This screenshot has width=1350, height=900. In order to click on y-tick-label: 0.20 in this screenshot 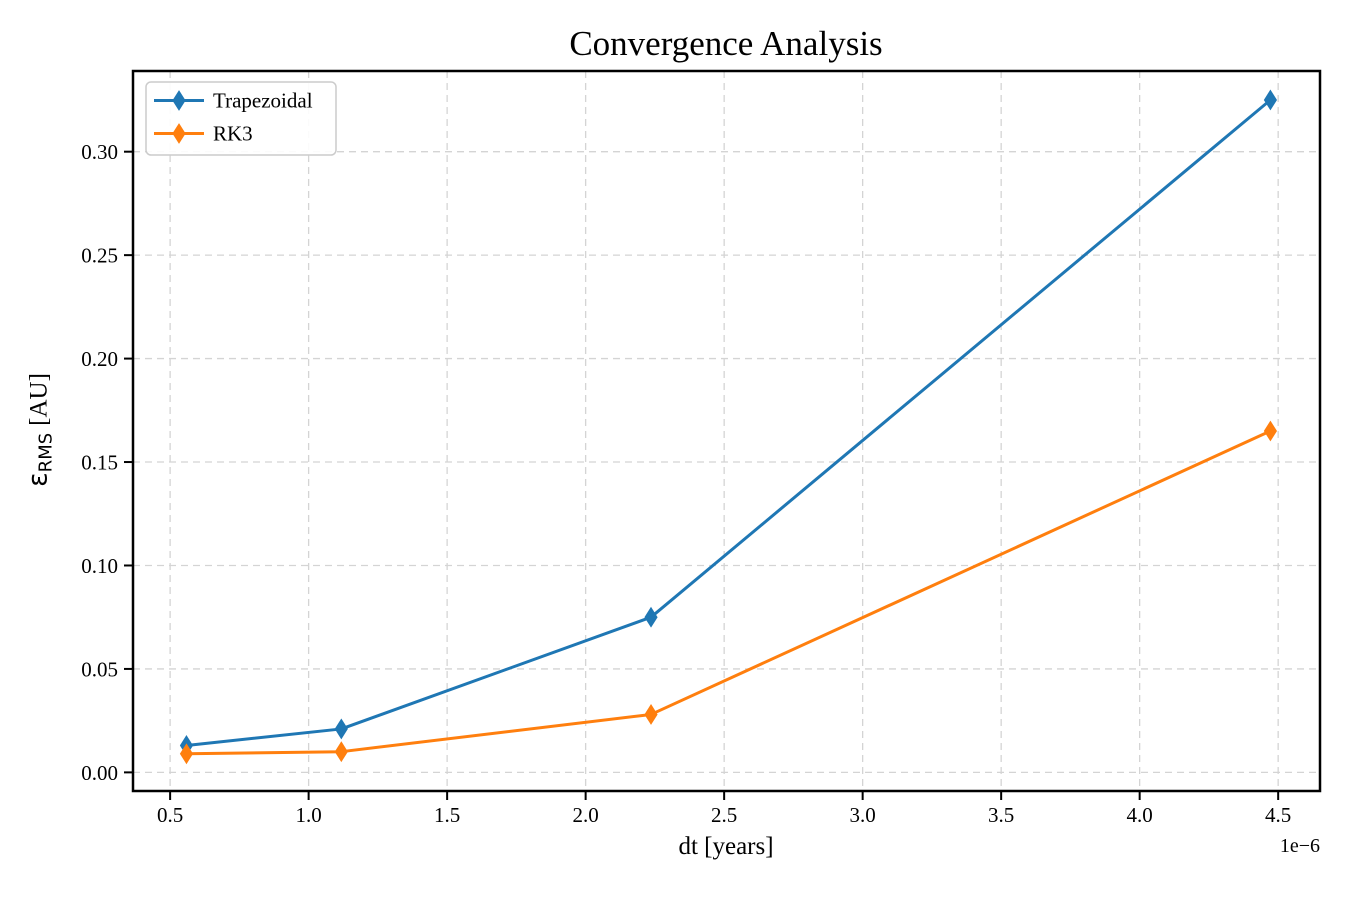, I will do `click(99, 359)`.